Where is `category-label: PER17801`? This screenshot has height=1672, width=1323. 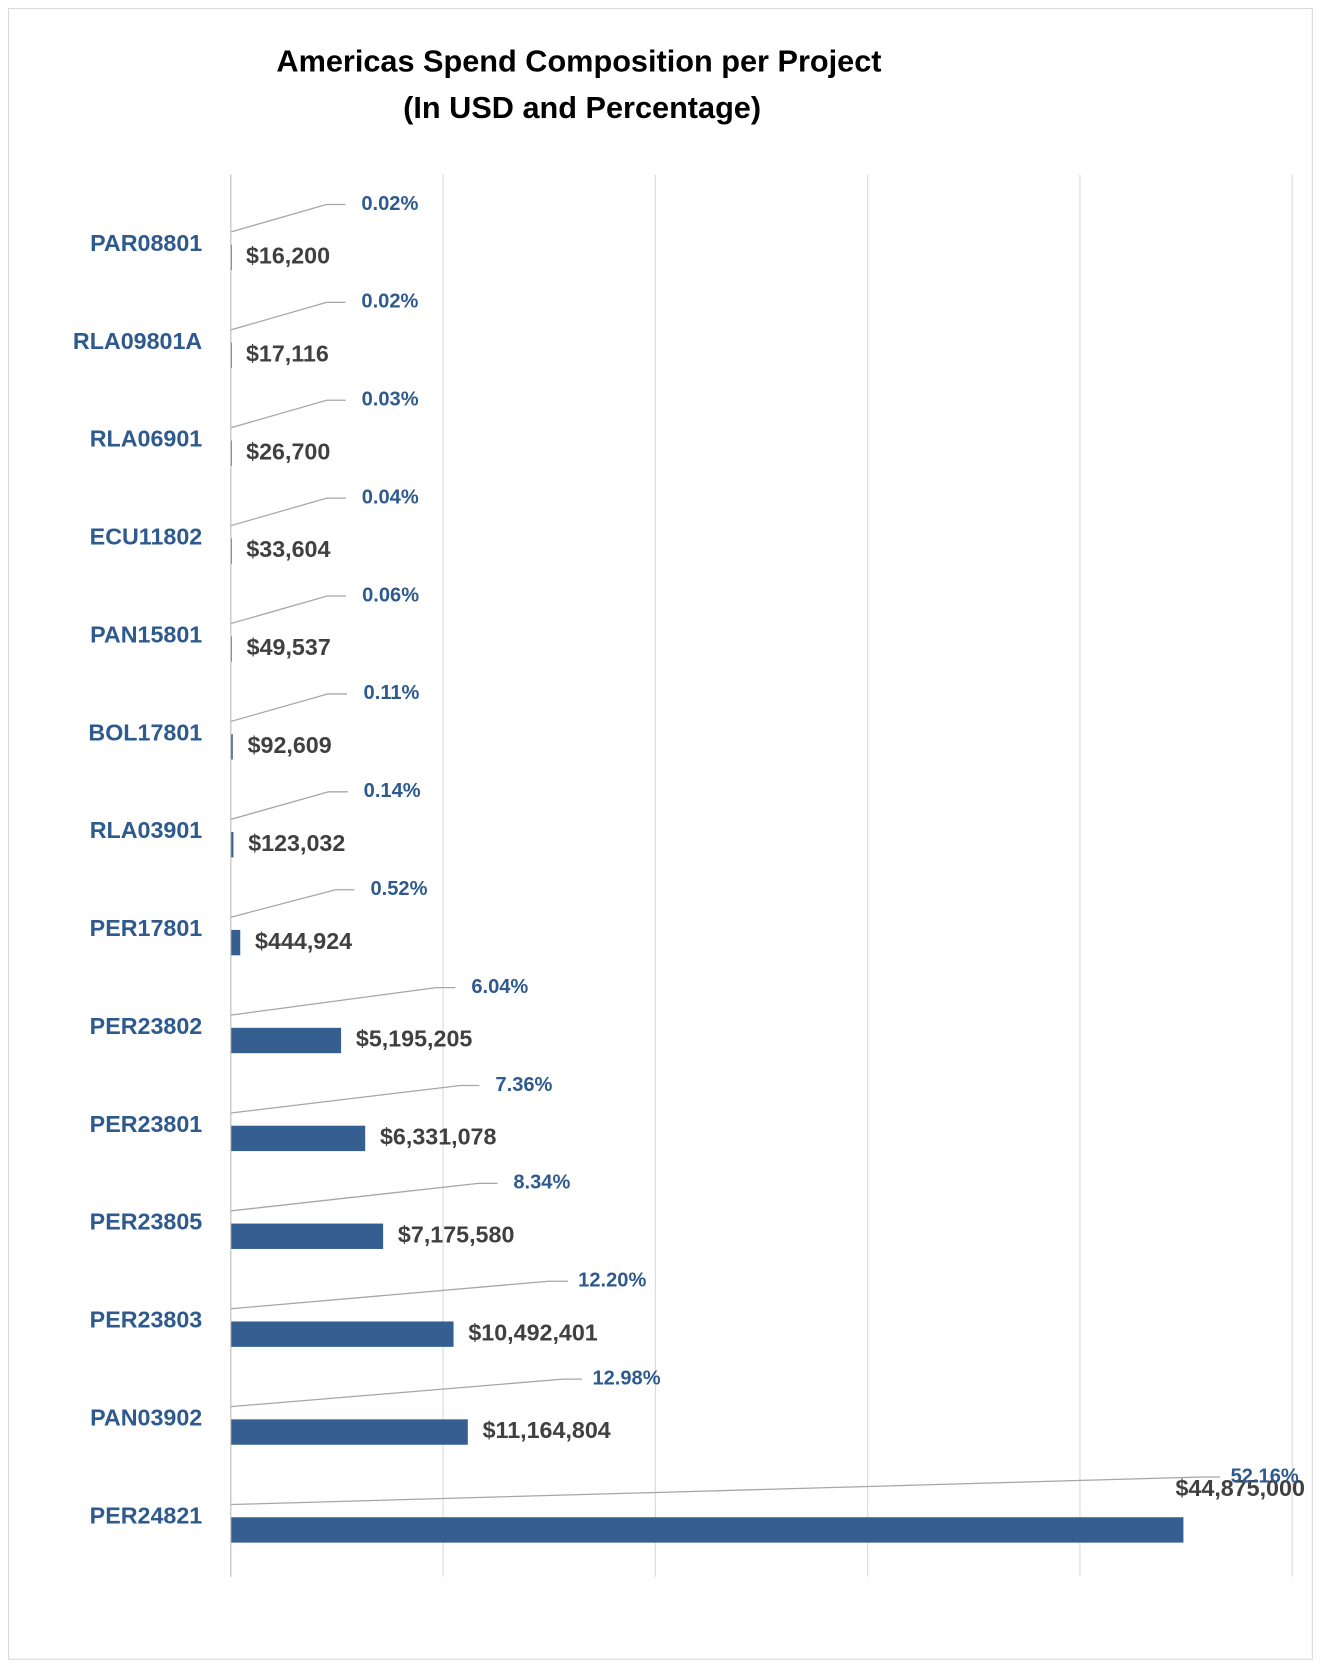 category-label: PER17801 is located at coordinates (146, 928).